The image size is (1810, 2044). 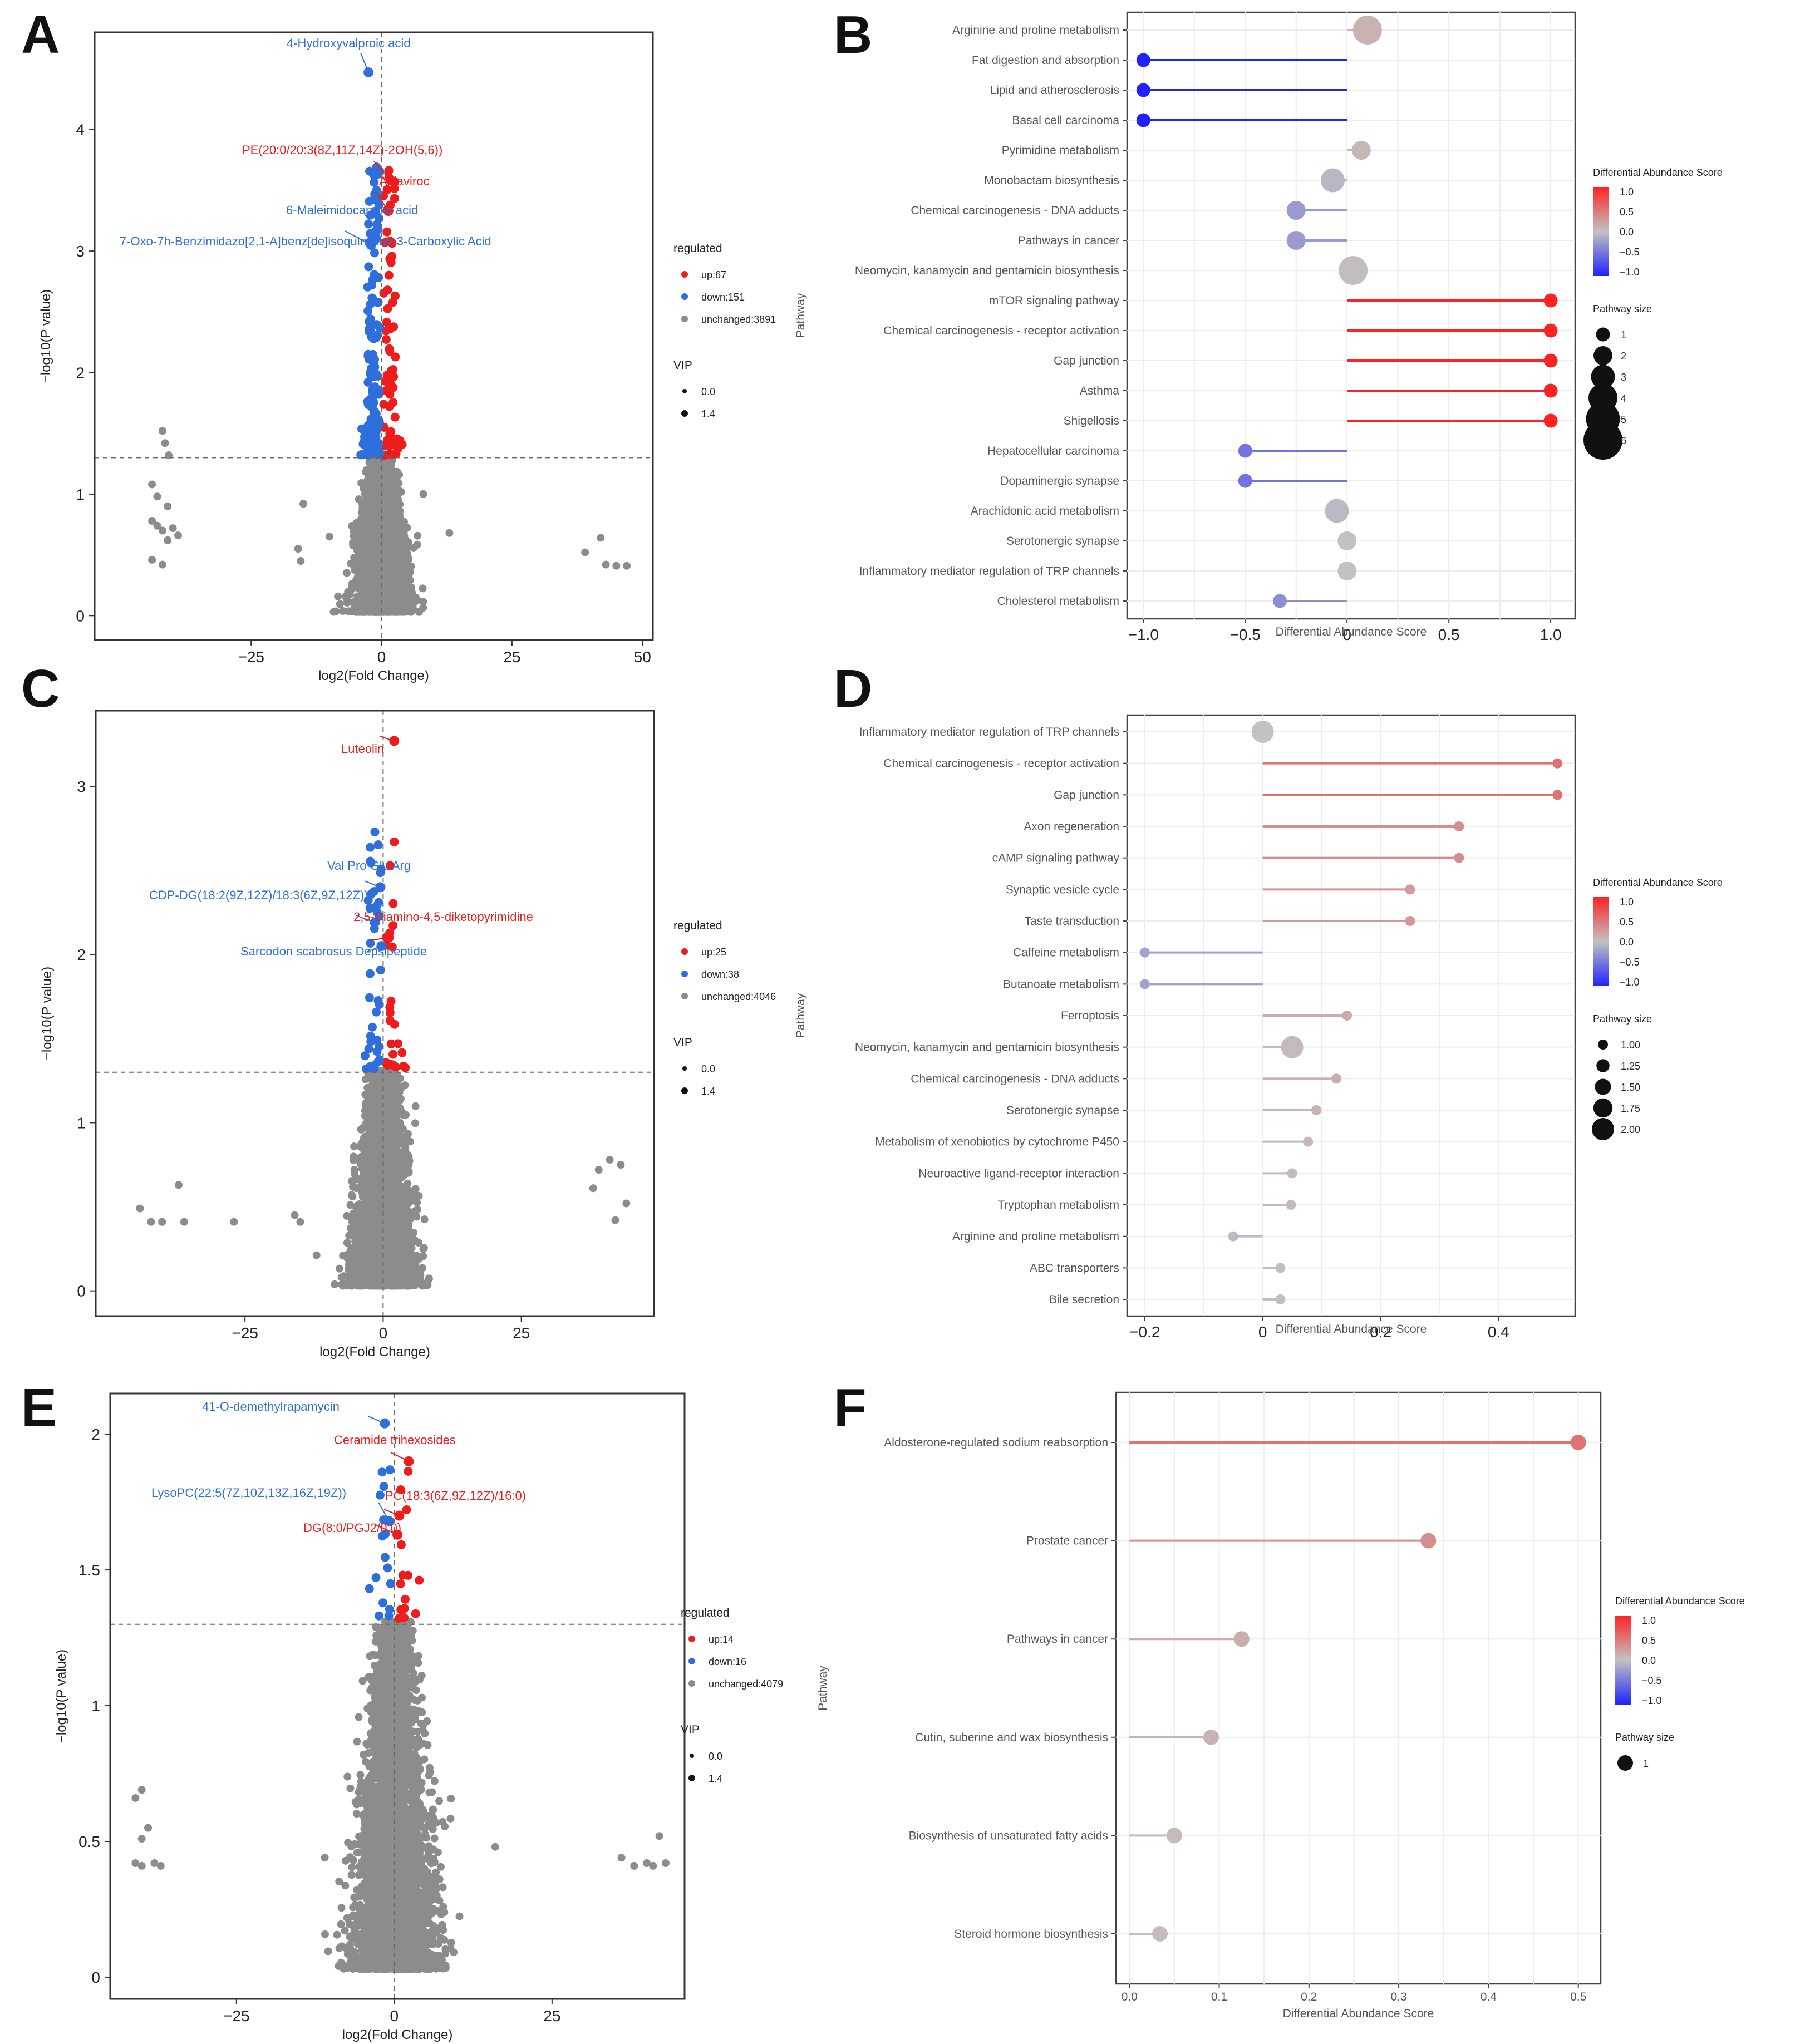 What do you see at coordinates (1054, 90) in the screenshot?
I see `pathway-label: Lipid and atherosclerosis` at bounding box center [1054, 90].